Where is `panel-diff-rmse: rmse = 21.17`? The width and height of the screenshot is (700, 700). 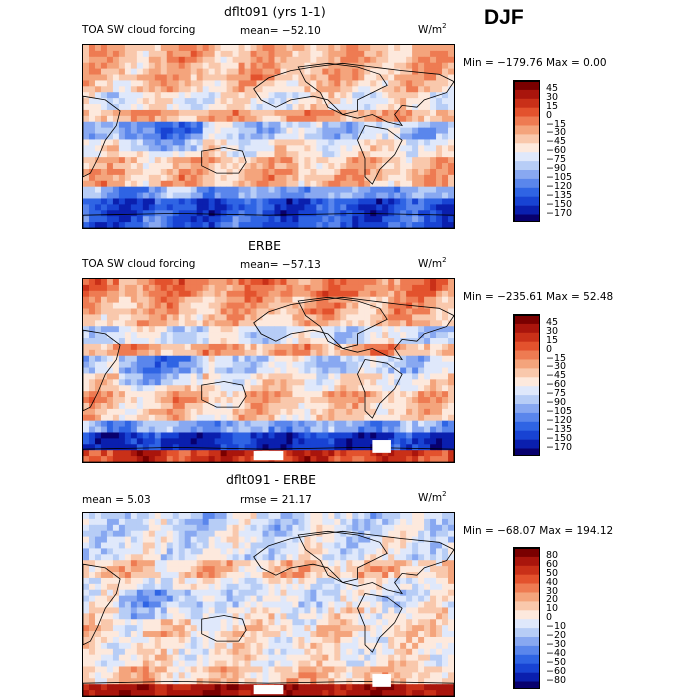
panel-diff-rmse: rmse = 21.17 is located at coordinates (276, 500).